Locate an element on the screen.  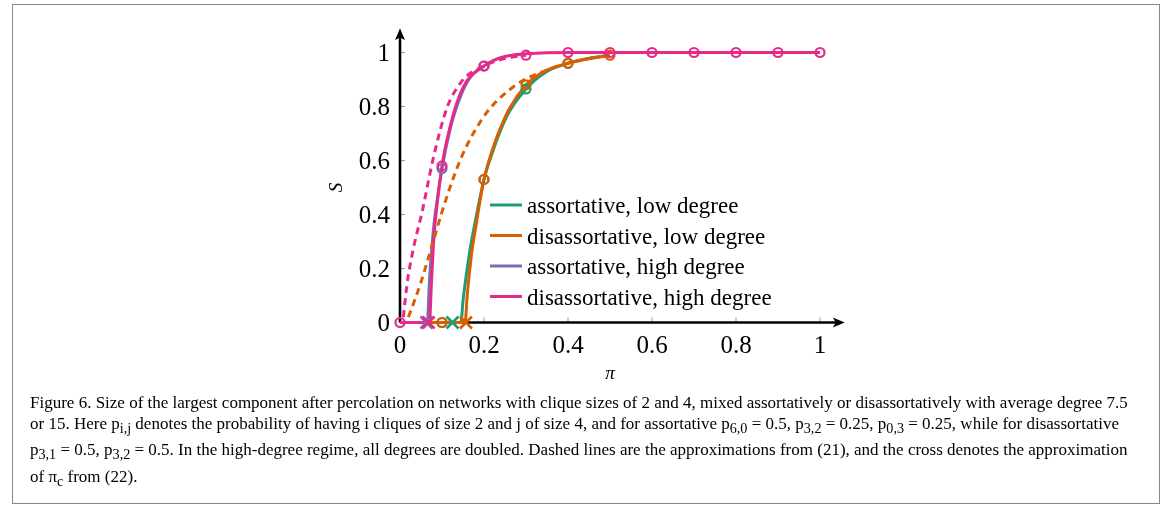
y-tick-label: 0.8 is located at coordinates (374, 106).